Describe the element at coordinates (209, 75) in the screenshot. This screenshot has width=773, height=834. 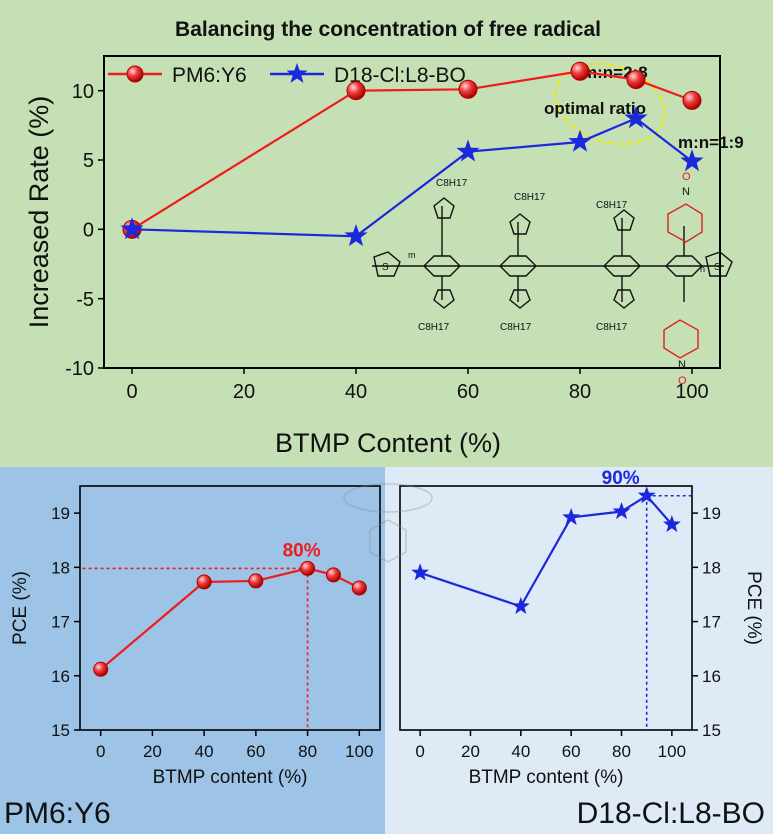
I see `legend-label-pm6-y6: PM6:Y6` at that location.